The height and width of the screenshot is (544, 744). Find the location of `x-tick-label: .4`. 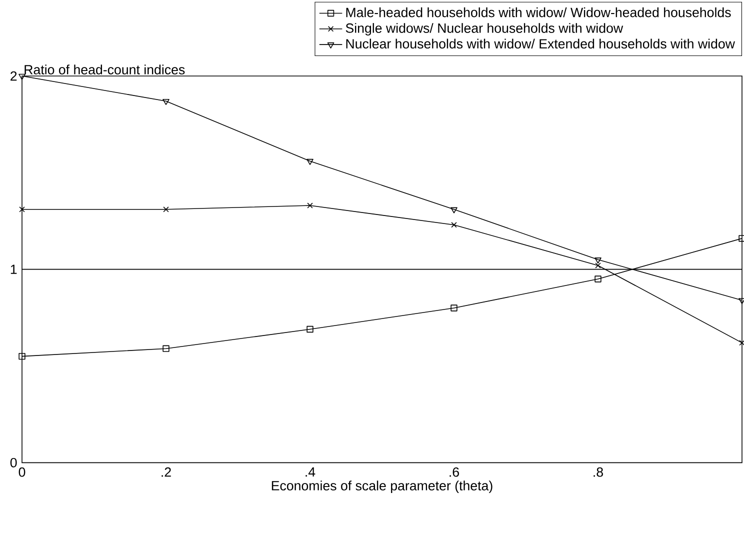

x-tick-label: .4 is located at coordinates (311, 472).